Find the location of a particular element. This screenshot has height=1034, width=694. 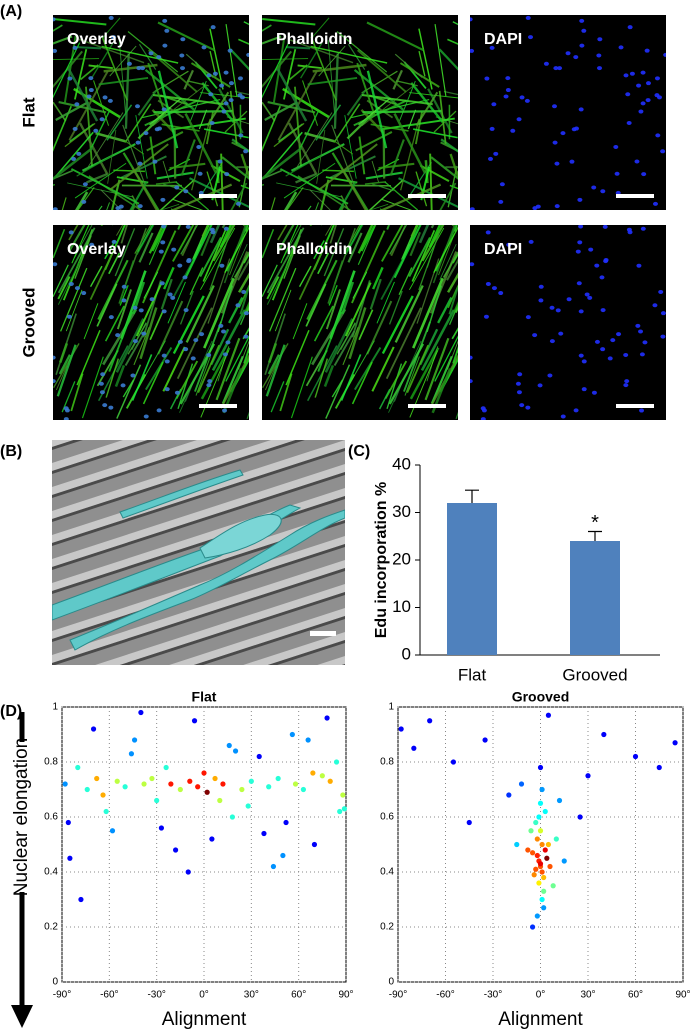

x-tick-label: 90° is located at coordinates (345, 995).